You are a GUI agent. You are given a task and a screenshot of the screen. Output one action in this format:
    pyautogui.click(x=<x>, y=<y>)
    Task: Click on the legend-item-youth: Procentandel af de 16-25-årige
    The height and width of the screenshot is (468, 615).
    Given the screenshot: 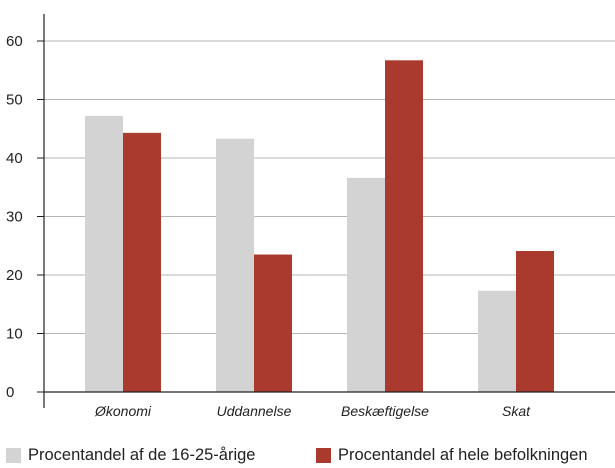 What is the action you would take?
    pyautogui.click(x=131, y=455)
    